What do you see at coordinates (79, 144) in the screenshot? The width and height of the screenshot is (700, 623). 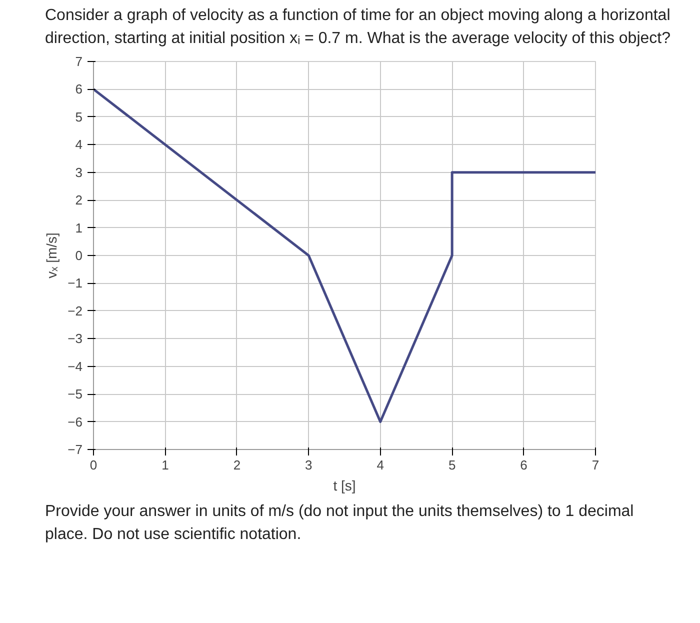 I see `y-tick-label: 4` at bounding box center [79, 144].